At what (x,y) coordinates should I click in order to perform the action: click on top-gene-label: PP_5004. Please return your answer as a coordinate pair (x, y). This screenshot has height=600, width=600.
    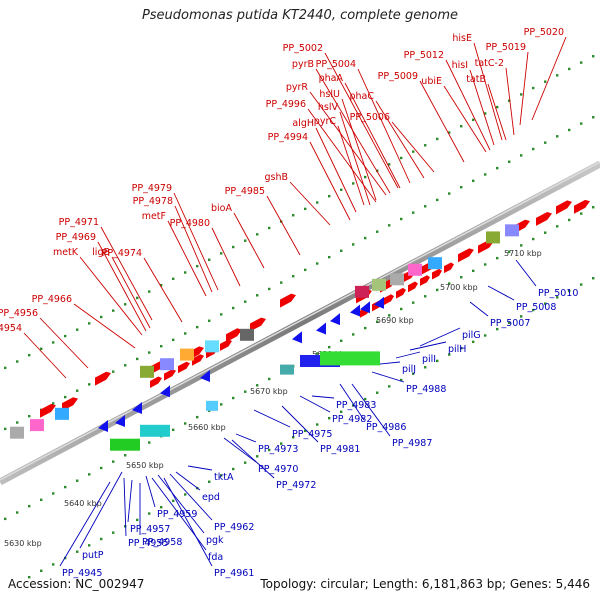
    Looking at the image, I should click on (336, 64).